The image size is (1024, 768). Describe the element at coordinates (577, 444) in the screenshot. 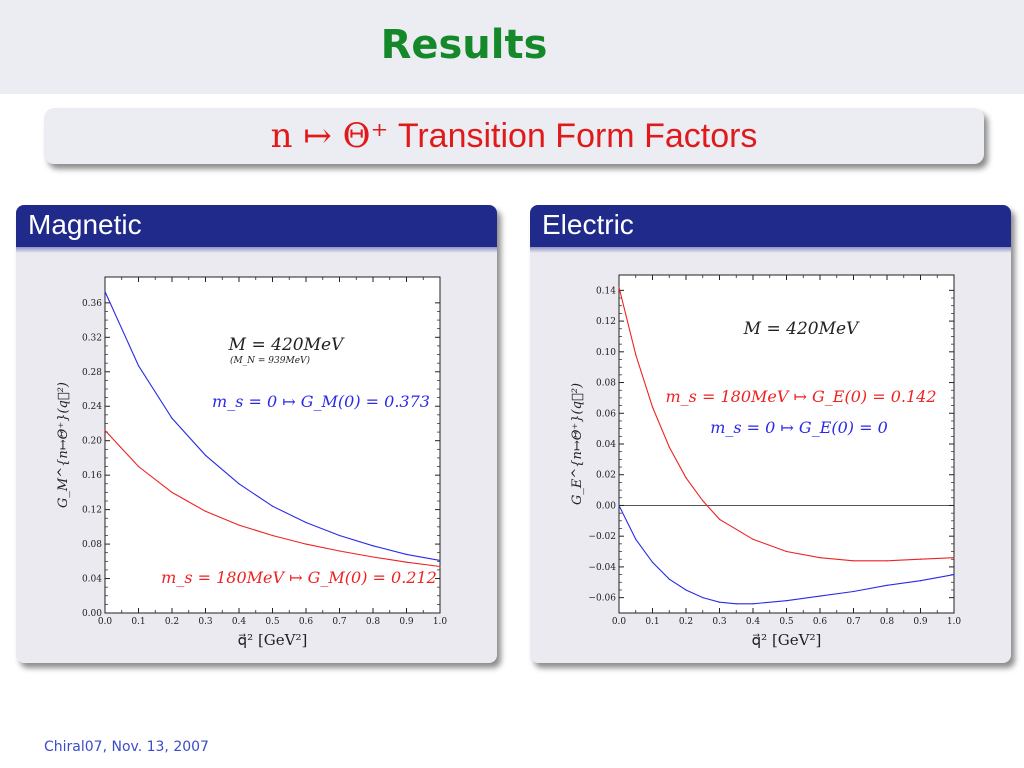

I see `y-axis-label: G_E^{n↦Θ⁺}(q⃗²)` at that location.